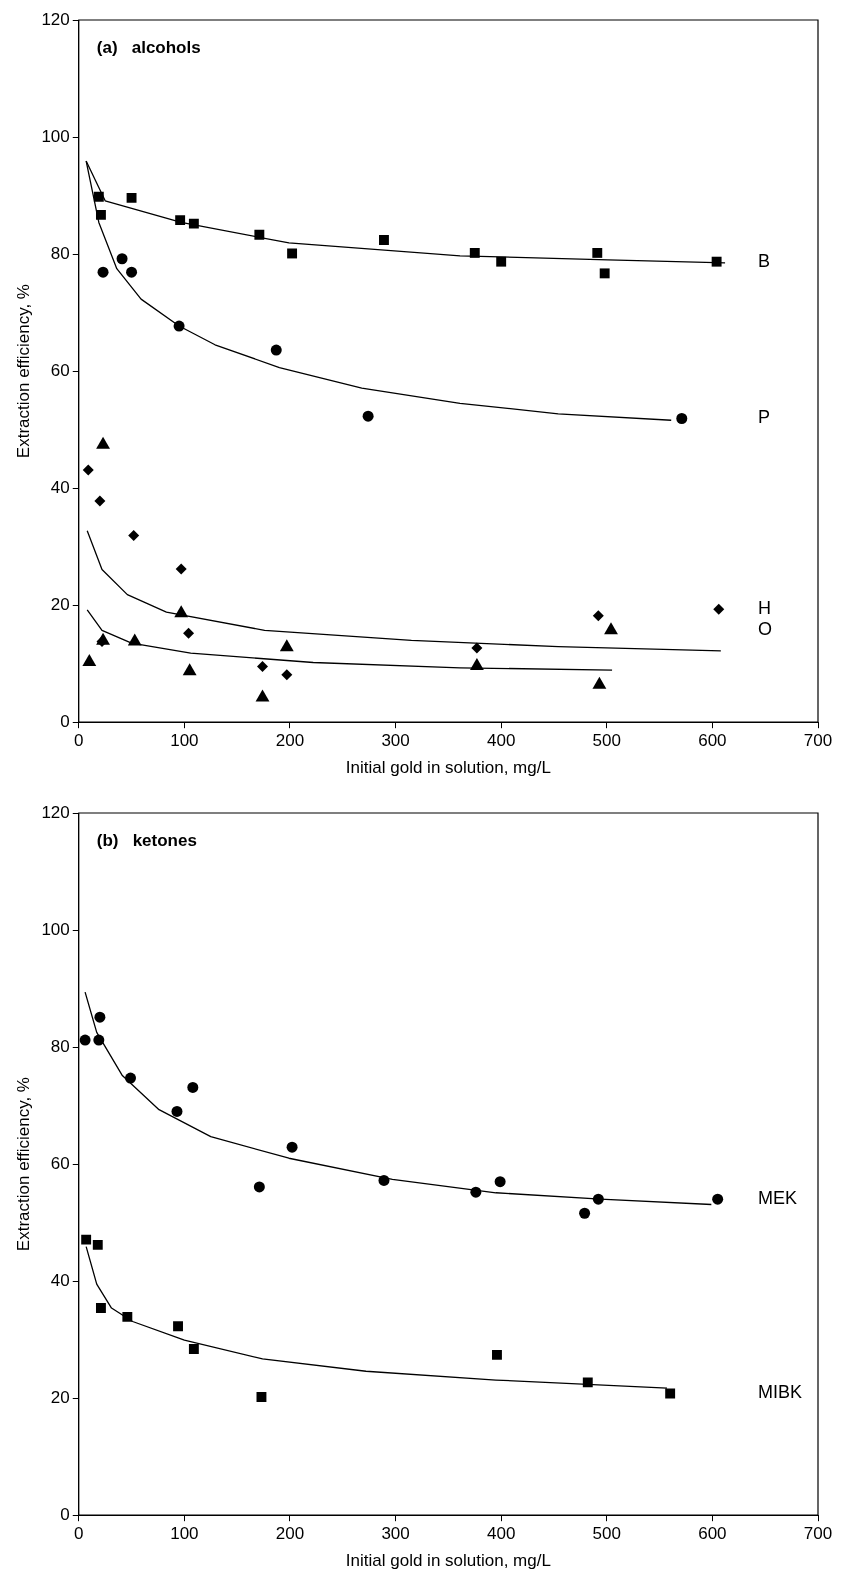  Describe the element at coordinates (778, 1198) in the screenshot. I see `series-label: MEK` at that location.